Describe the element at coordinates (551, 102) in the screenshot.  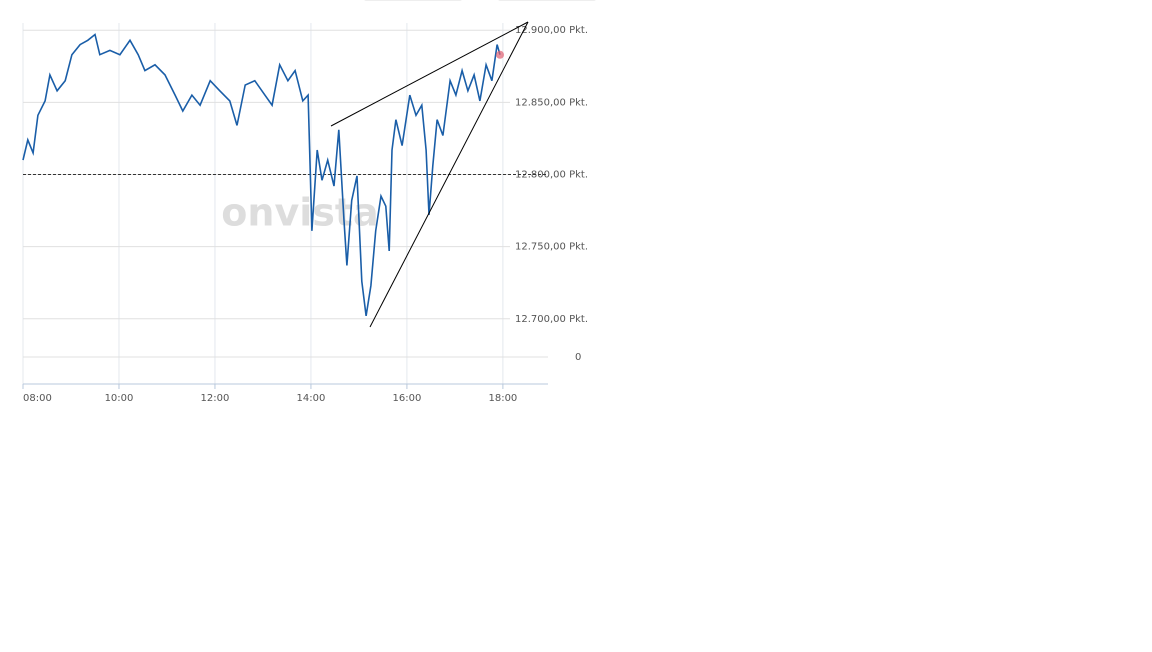
I see `y-tick-label: 12.850,00 Pkt.` at that location.